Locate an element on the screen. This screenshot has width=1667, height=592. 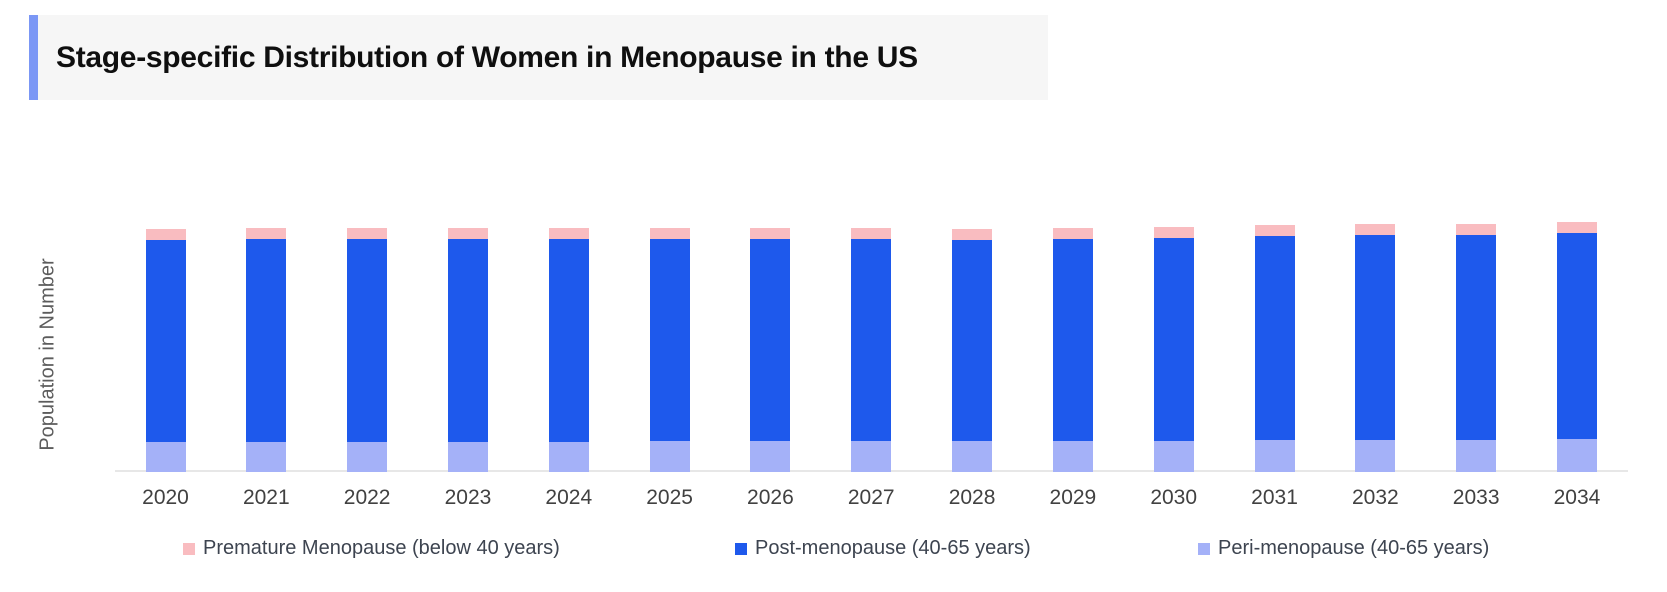
bar-2031 is located at coordinates (1274, 348).